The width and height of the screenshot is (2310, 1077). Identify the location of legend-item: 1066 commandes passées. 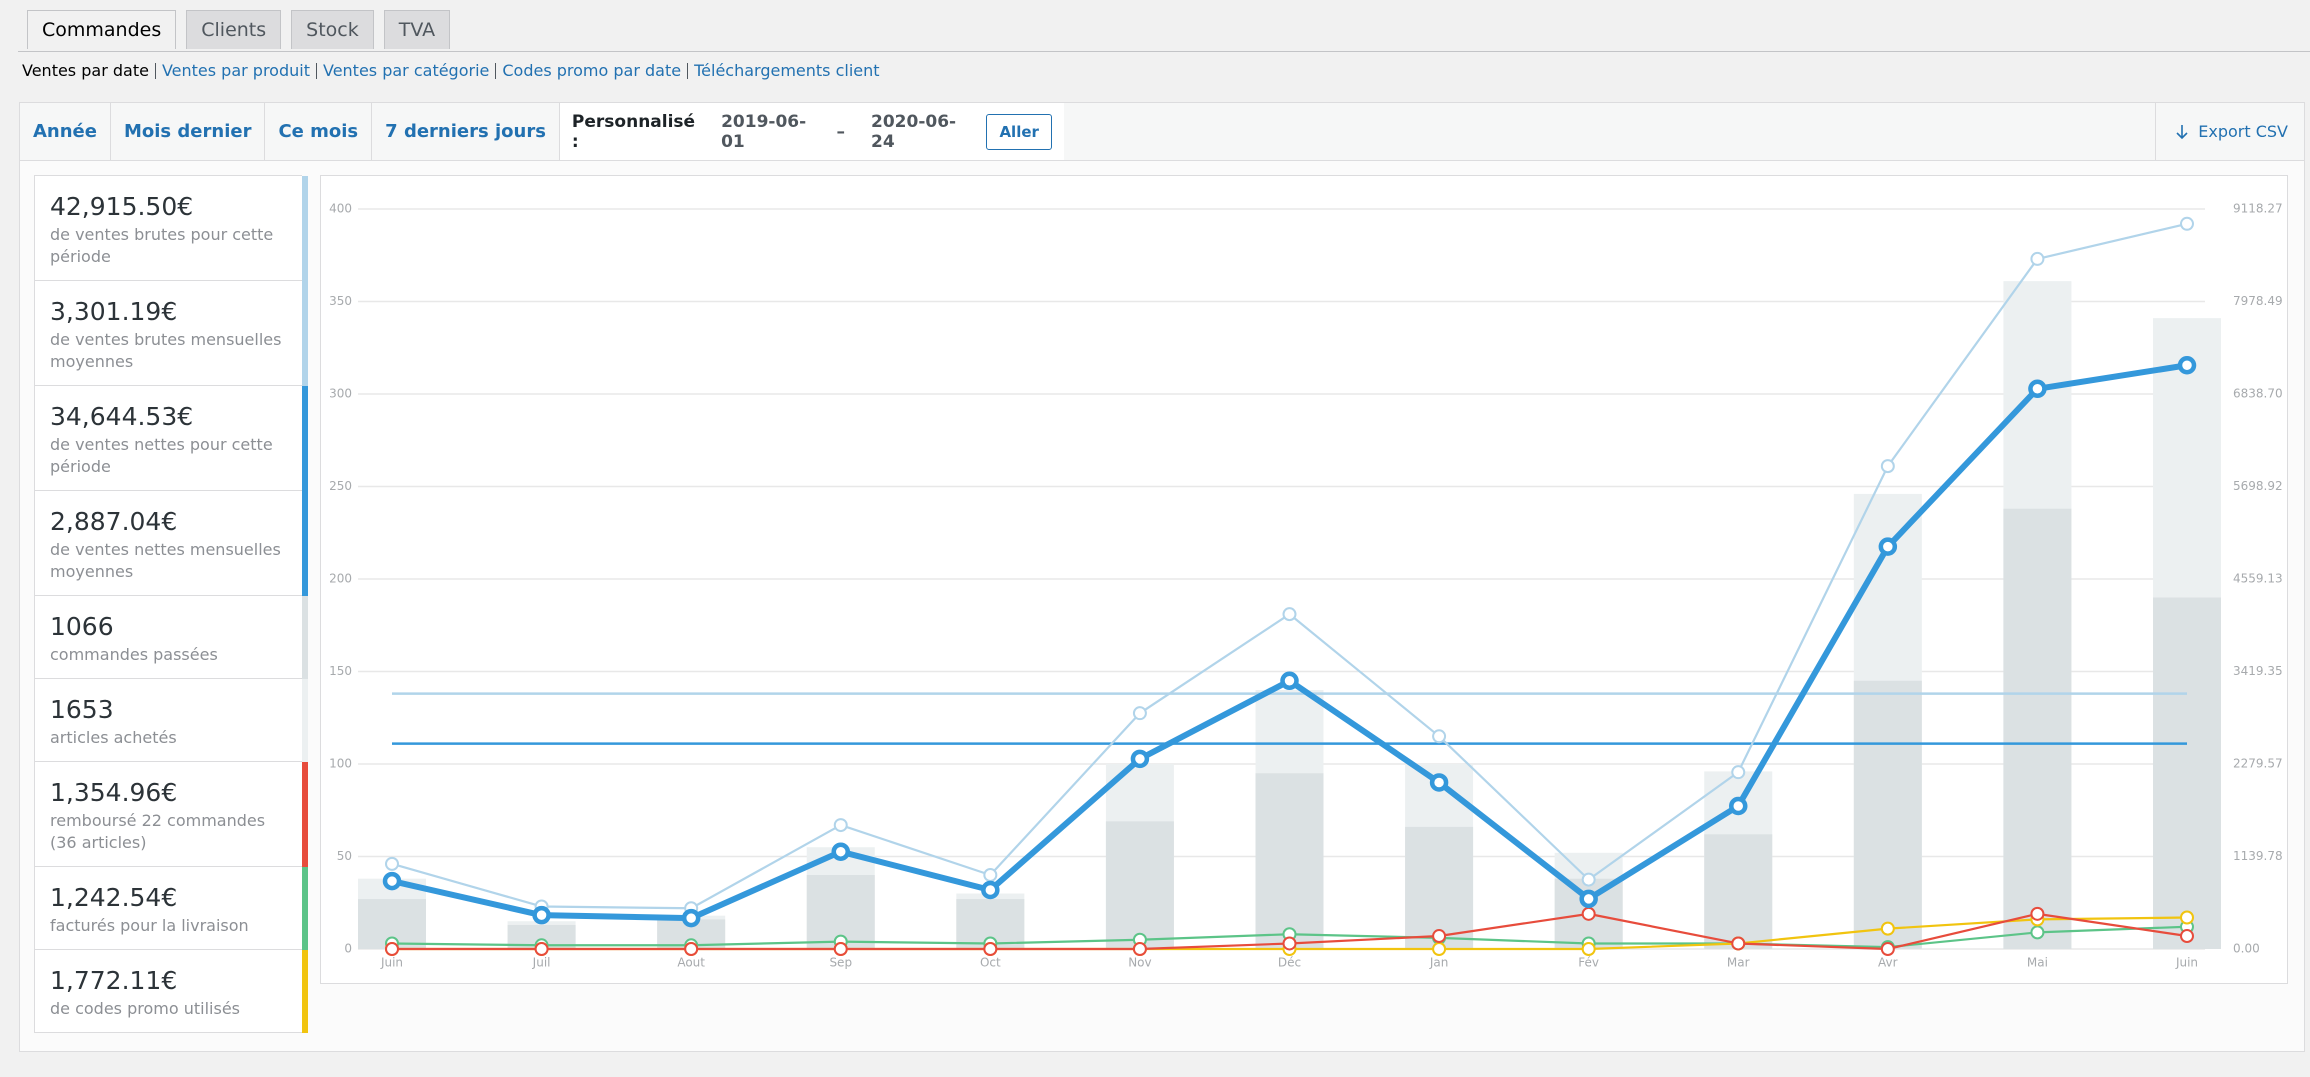
(171, 637).